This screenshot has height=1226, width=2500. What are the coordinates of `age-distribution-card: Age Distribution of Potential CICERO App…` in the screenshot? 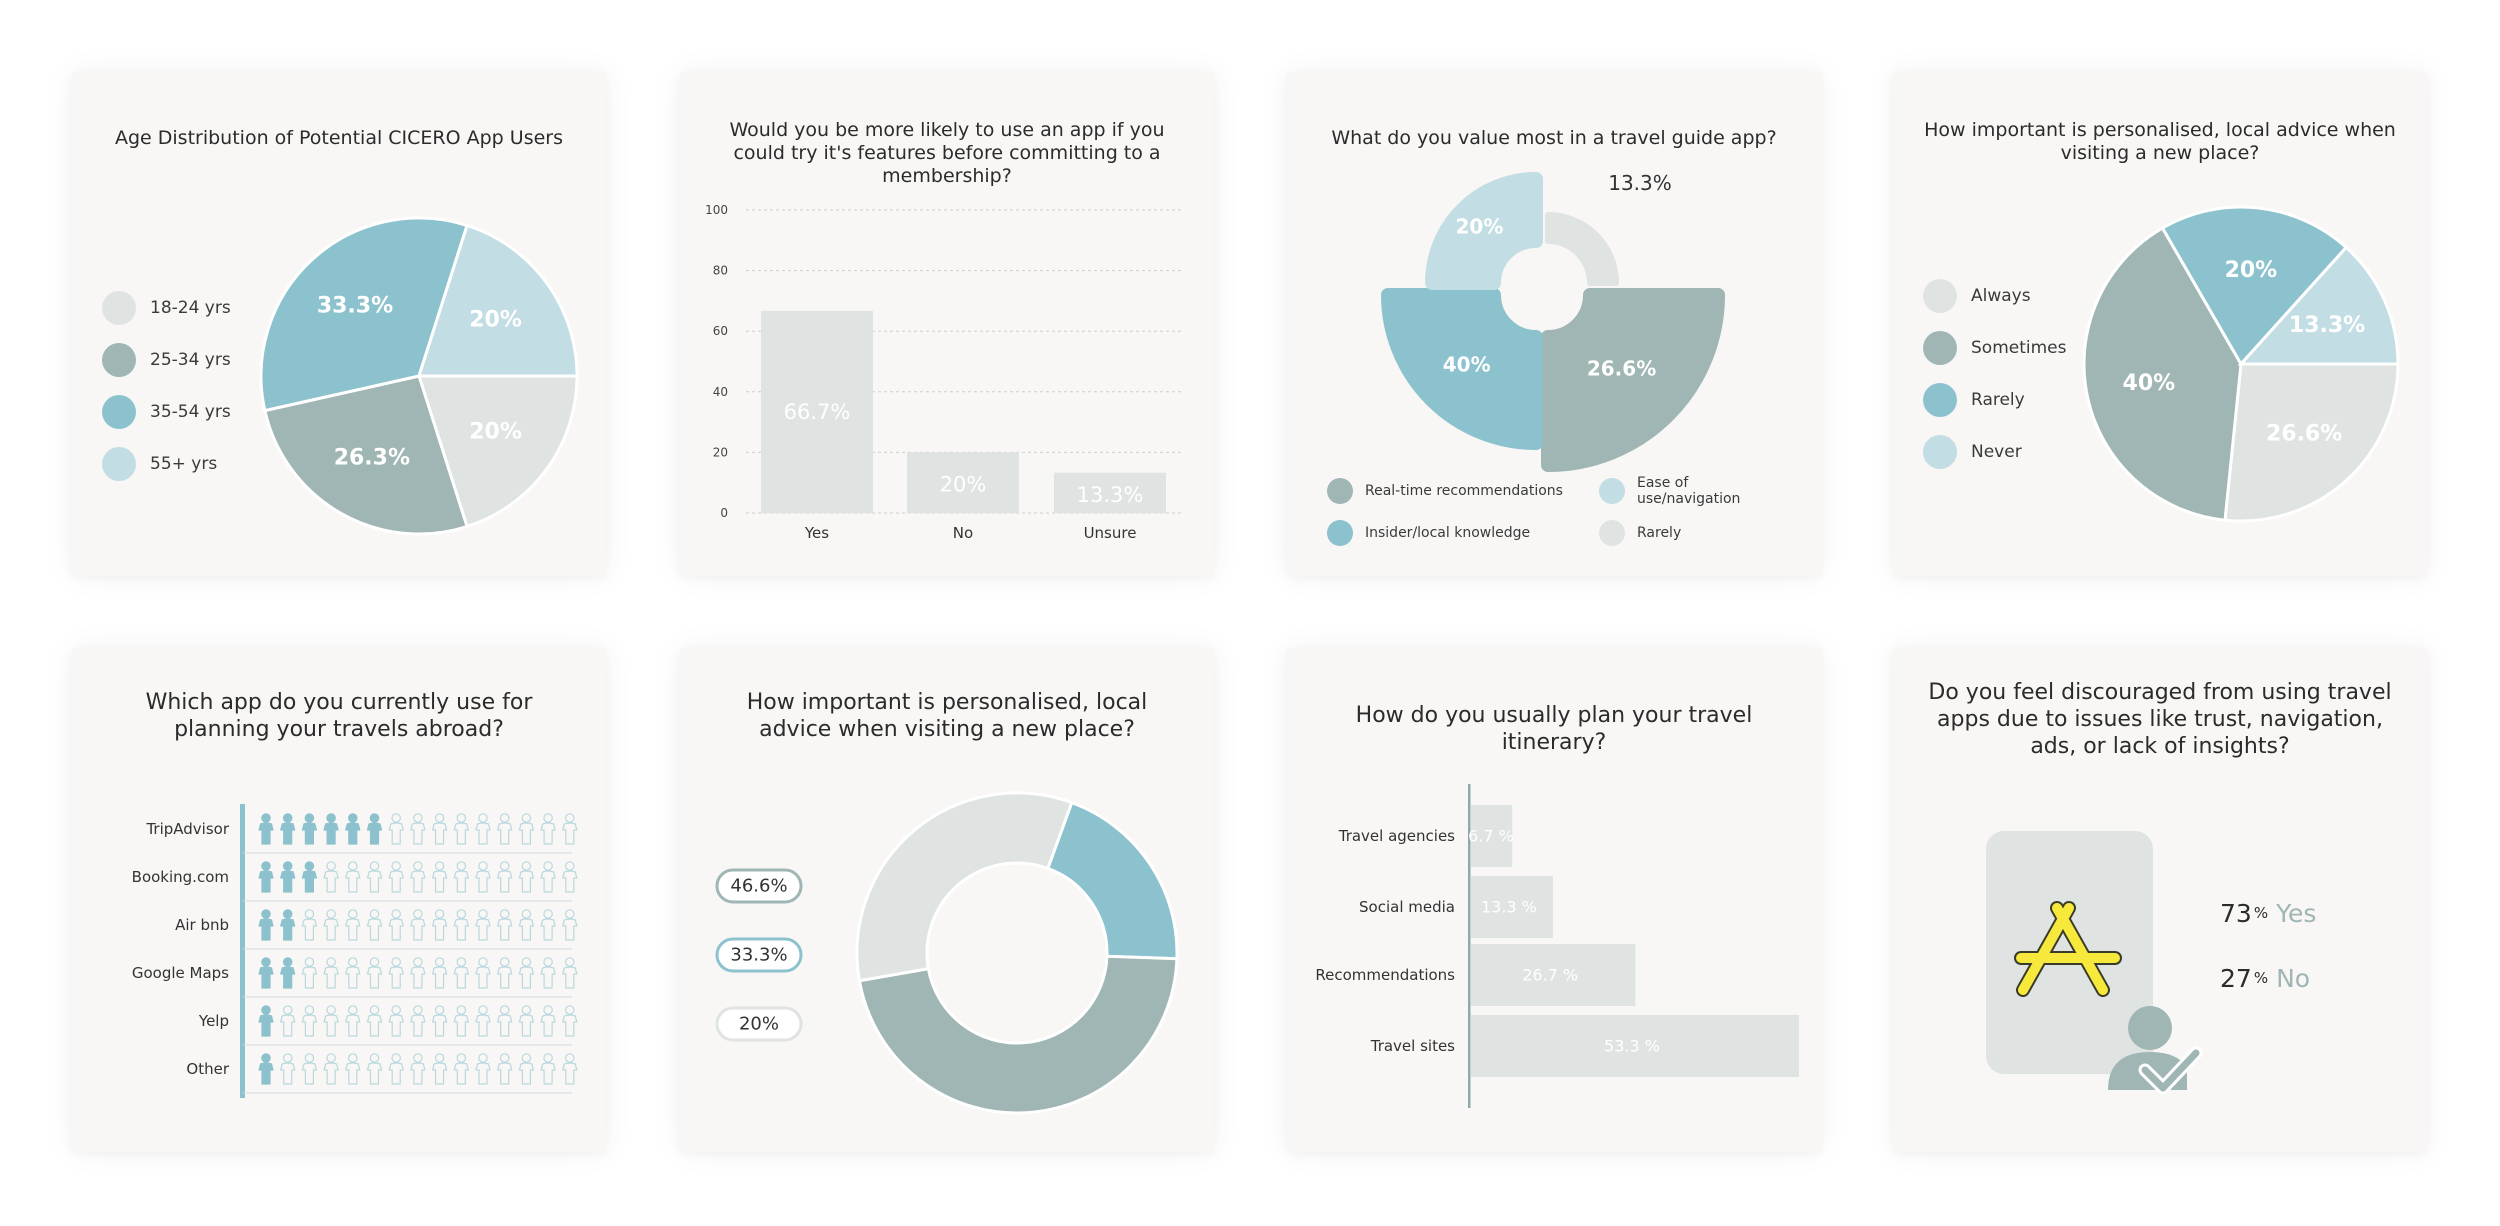 It's located at (339, 324).